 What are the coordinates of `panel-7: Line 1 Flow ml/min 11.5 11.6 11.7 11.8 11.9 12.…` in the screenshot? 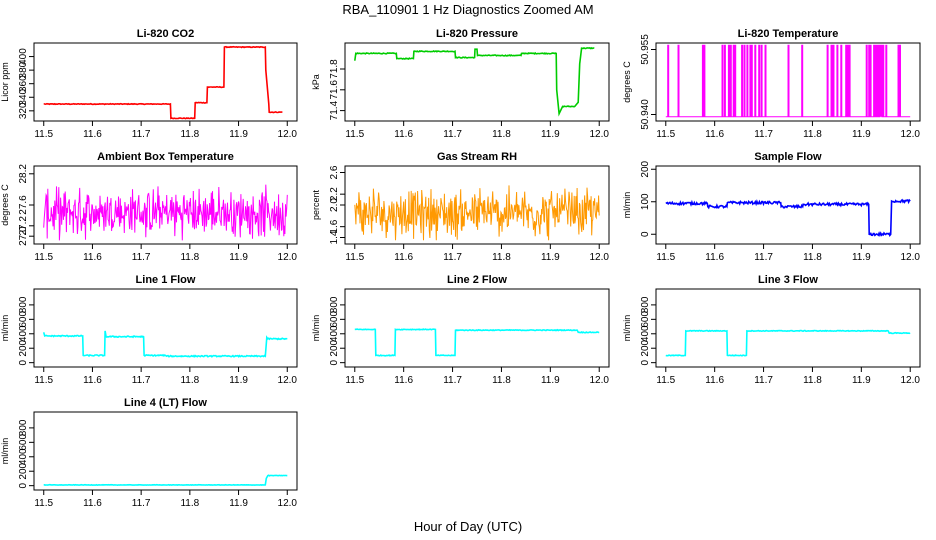 It's located at (149, 330).